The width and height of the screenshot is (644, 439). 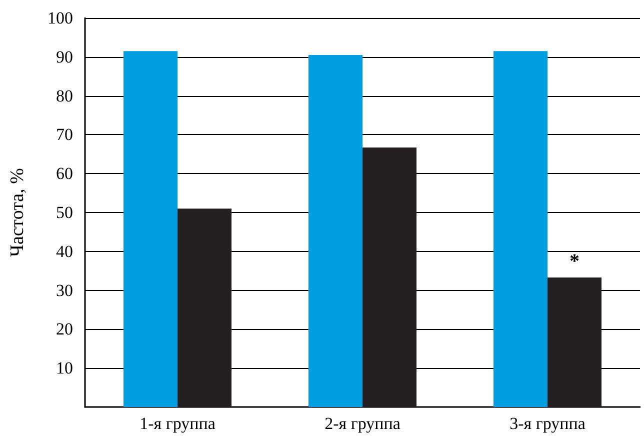 I want to click on y-tick-label: 30, so click(x=64, y=290).